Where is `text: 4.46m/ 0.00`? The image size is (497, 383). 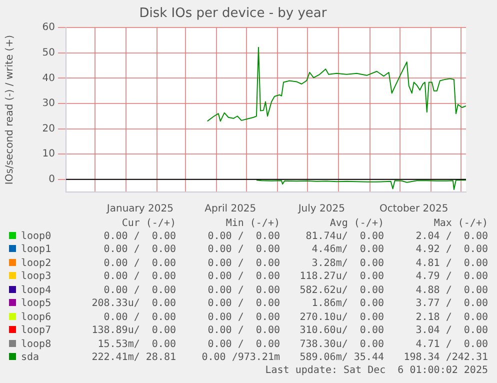
text: 4.46m/ 0.00 is located at coordinates (347, 249).